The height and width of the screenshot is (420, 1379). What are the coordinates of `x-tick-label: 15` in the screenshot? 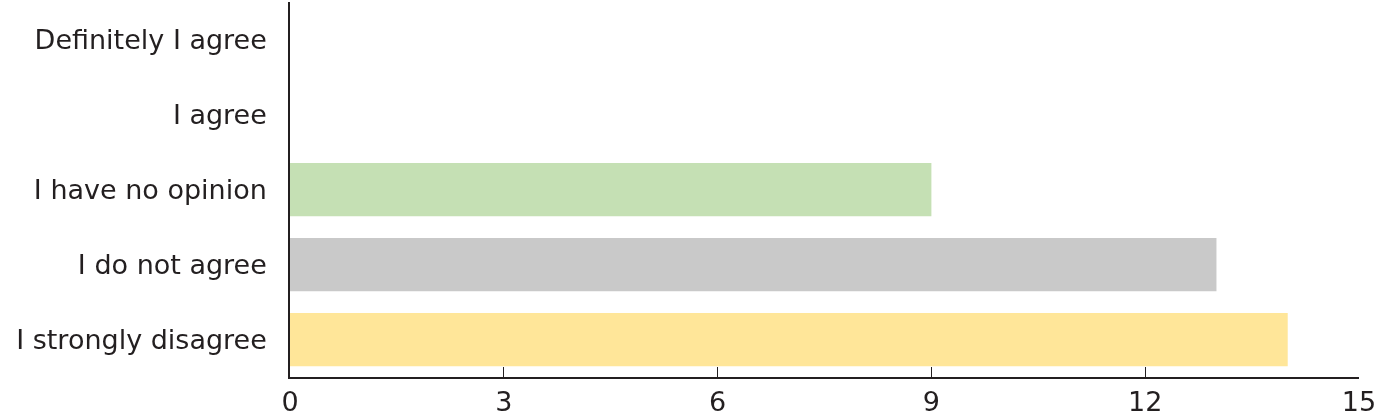 It's located at (1359, 402).